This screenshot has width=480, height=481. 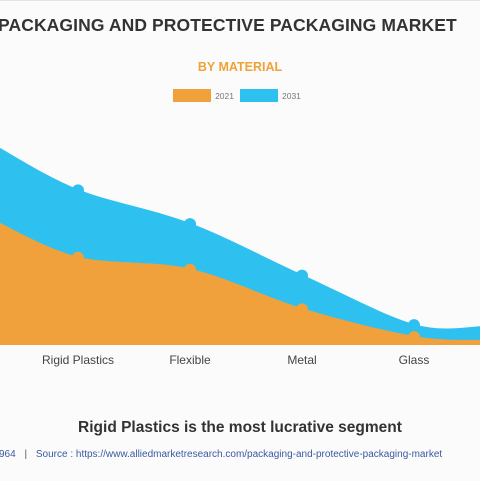 What do you see at coordinates (8, 454) in the screenshot?
I see `footer-id: 964` at bounding box center [8, 454].